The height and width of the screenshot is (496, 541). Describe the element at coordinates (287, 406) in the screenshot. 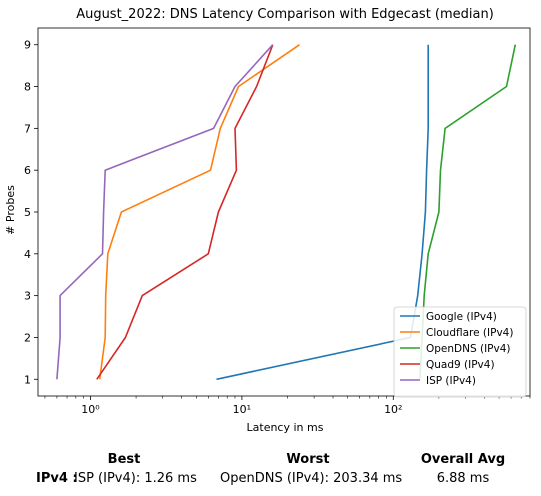

I see `x-axis: 10⁰ 10¹ 10²` at that location.